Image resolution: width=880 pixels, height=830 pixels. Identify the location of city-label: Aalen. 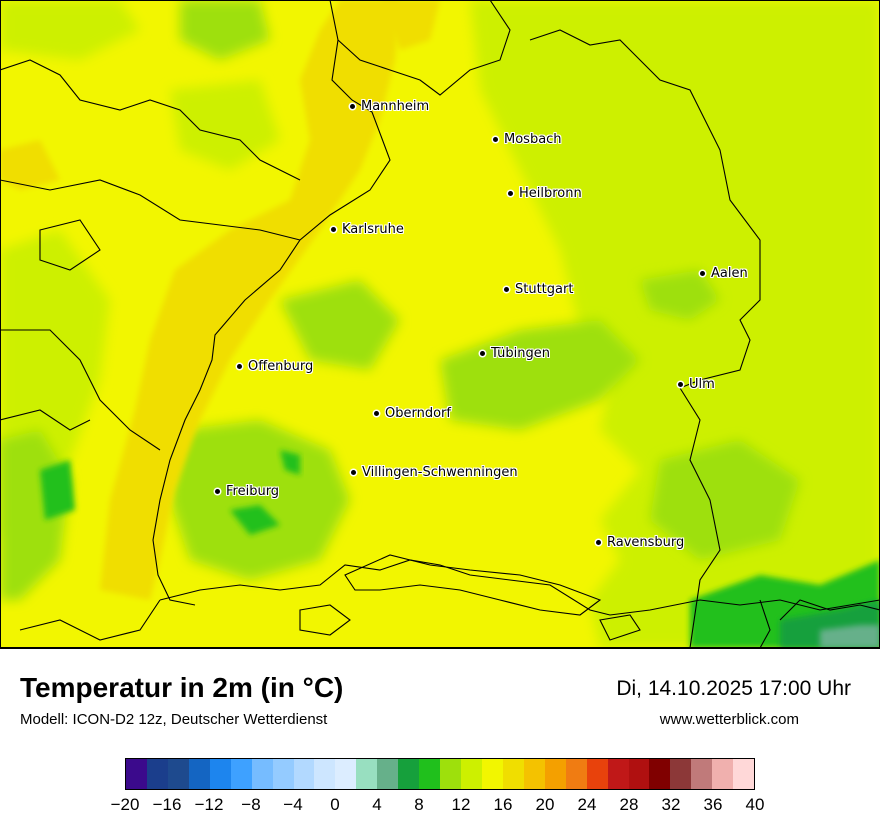
(729, 273).